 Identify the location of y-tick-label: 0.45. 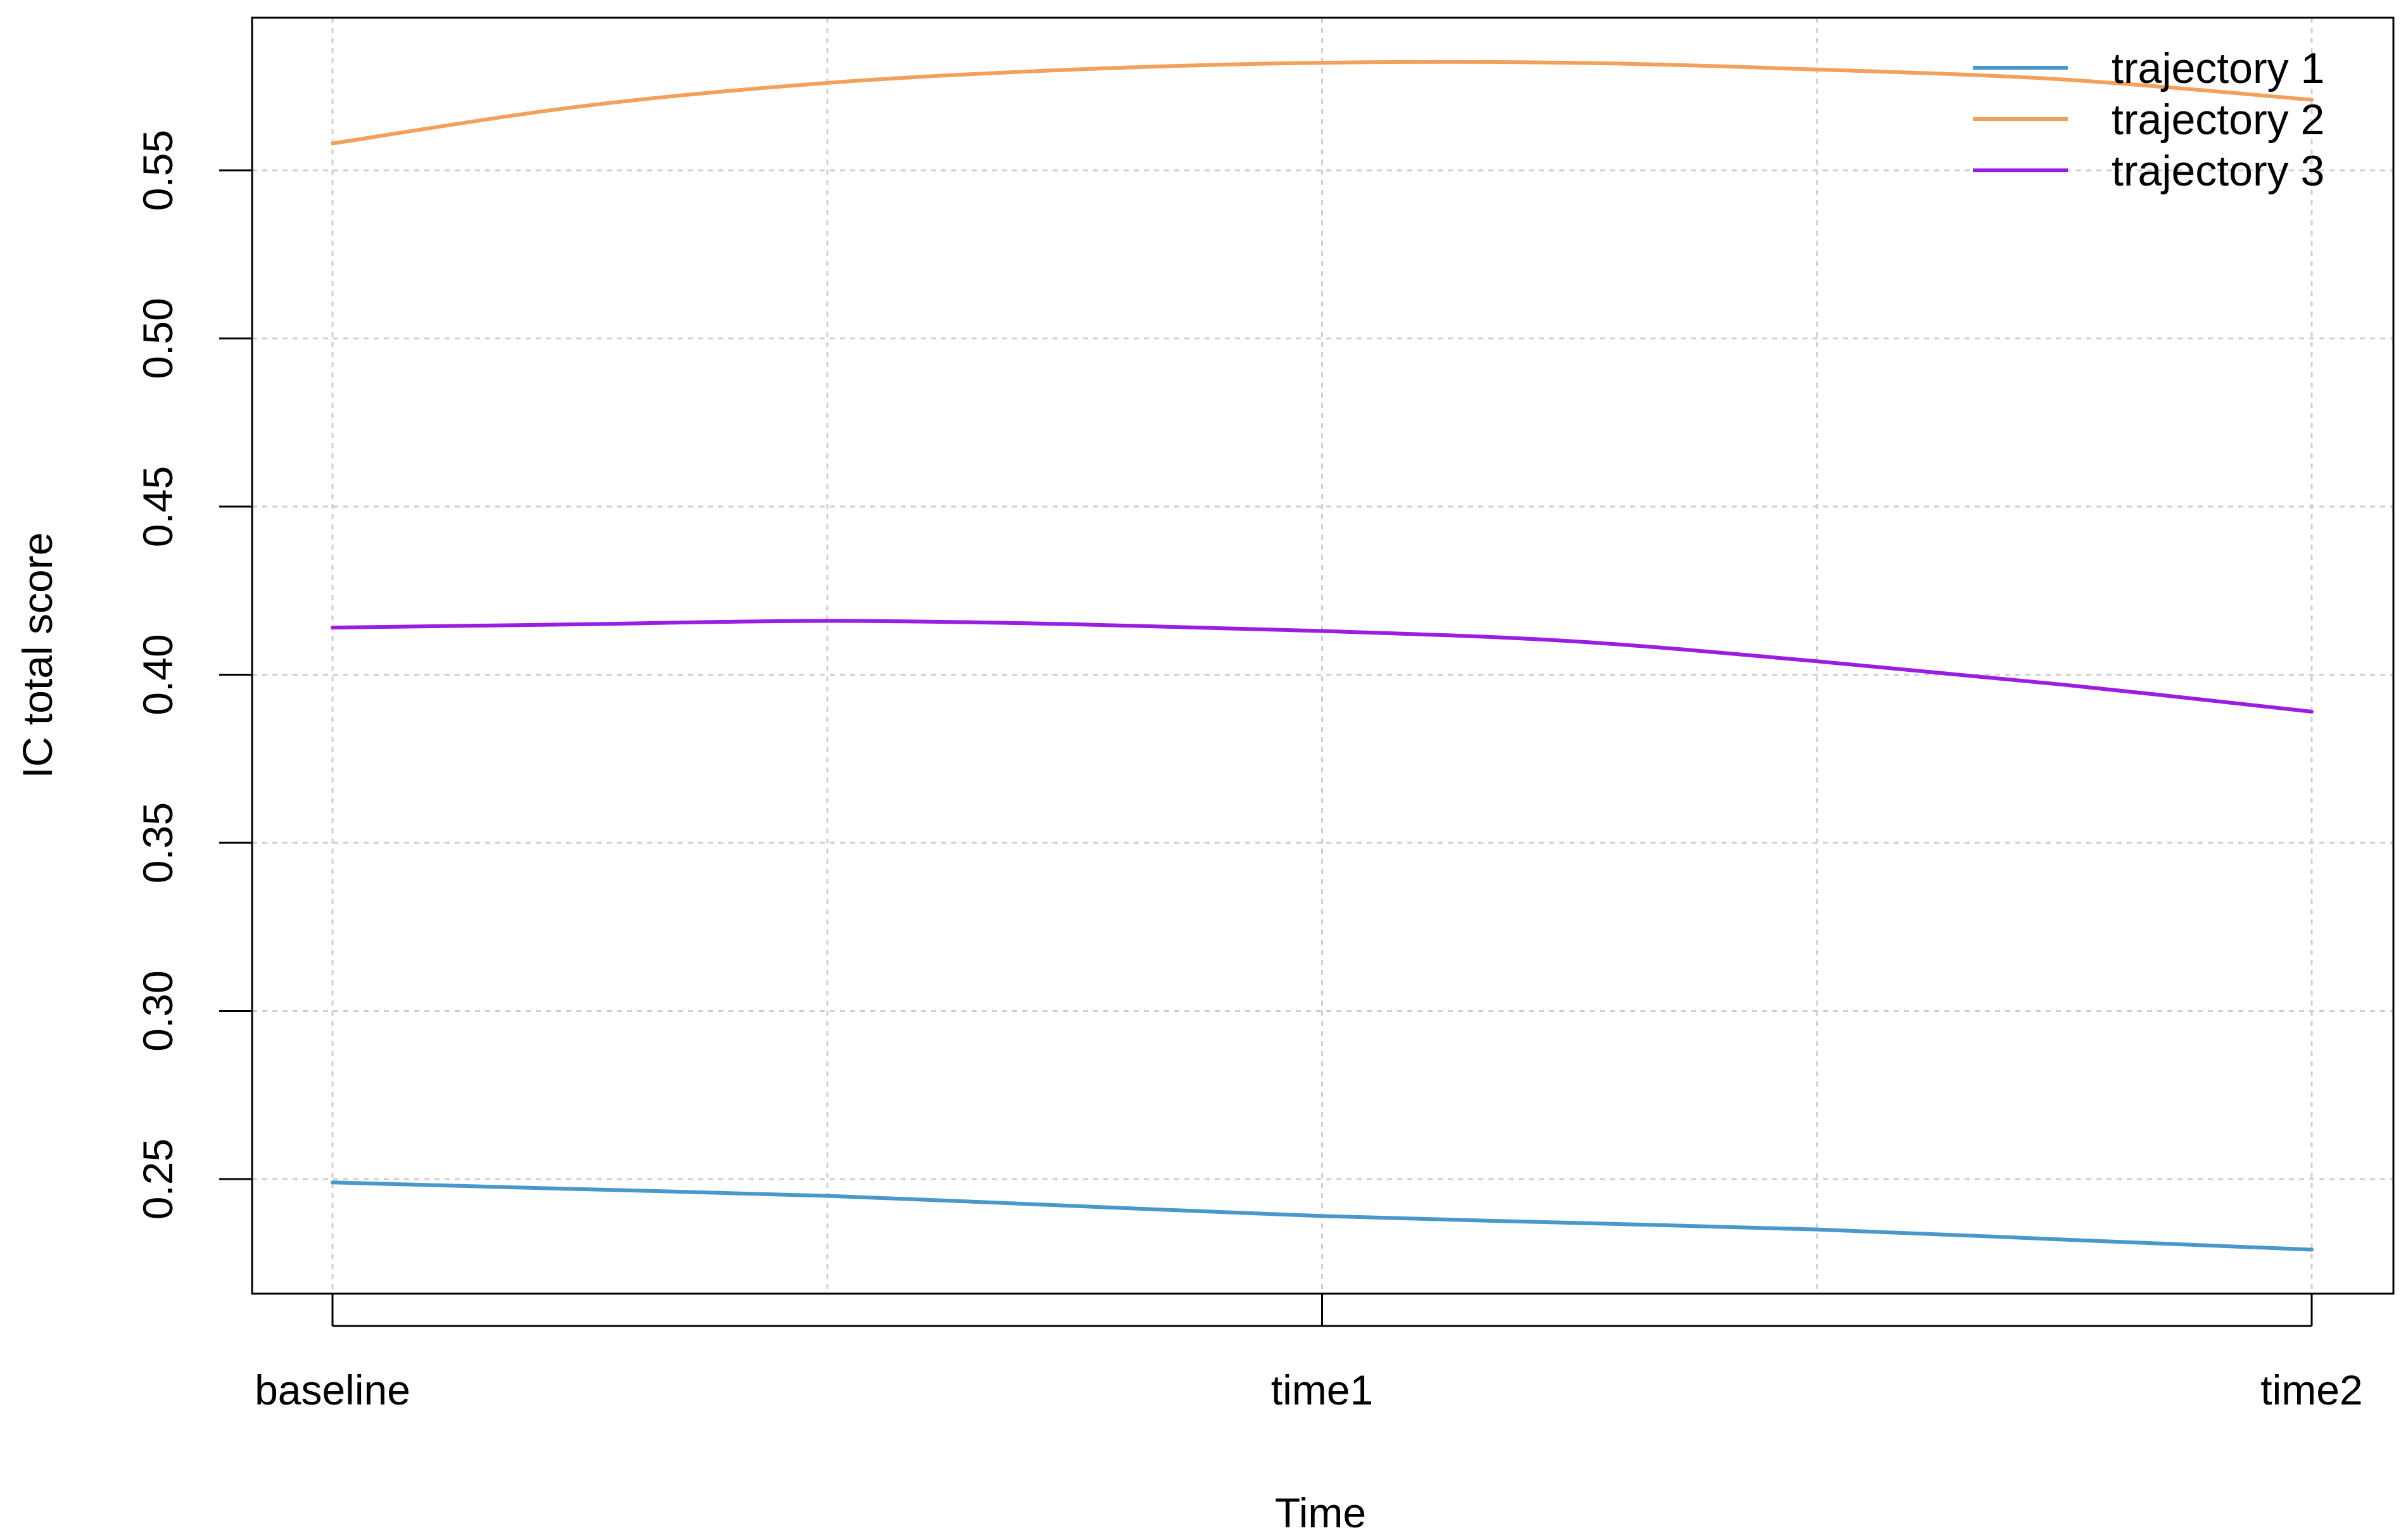
(157, 506).